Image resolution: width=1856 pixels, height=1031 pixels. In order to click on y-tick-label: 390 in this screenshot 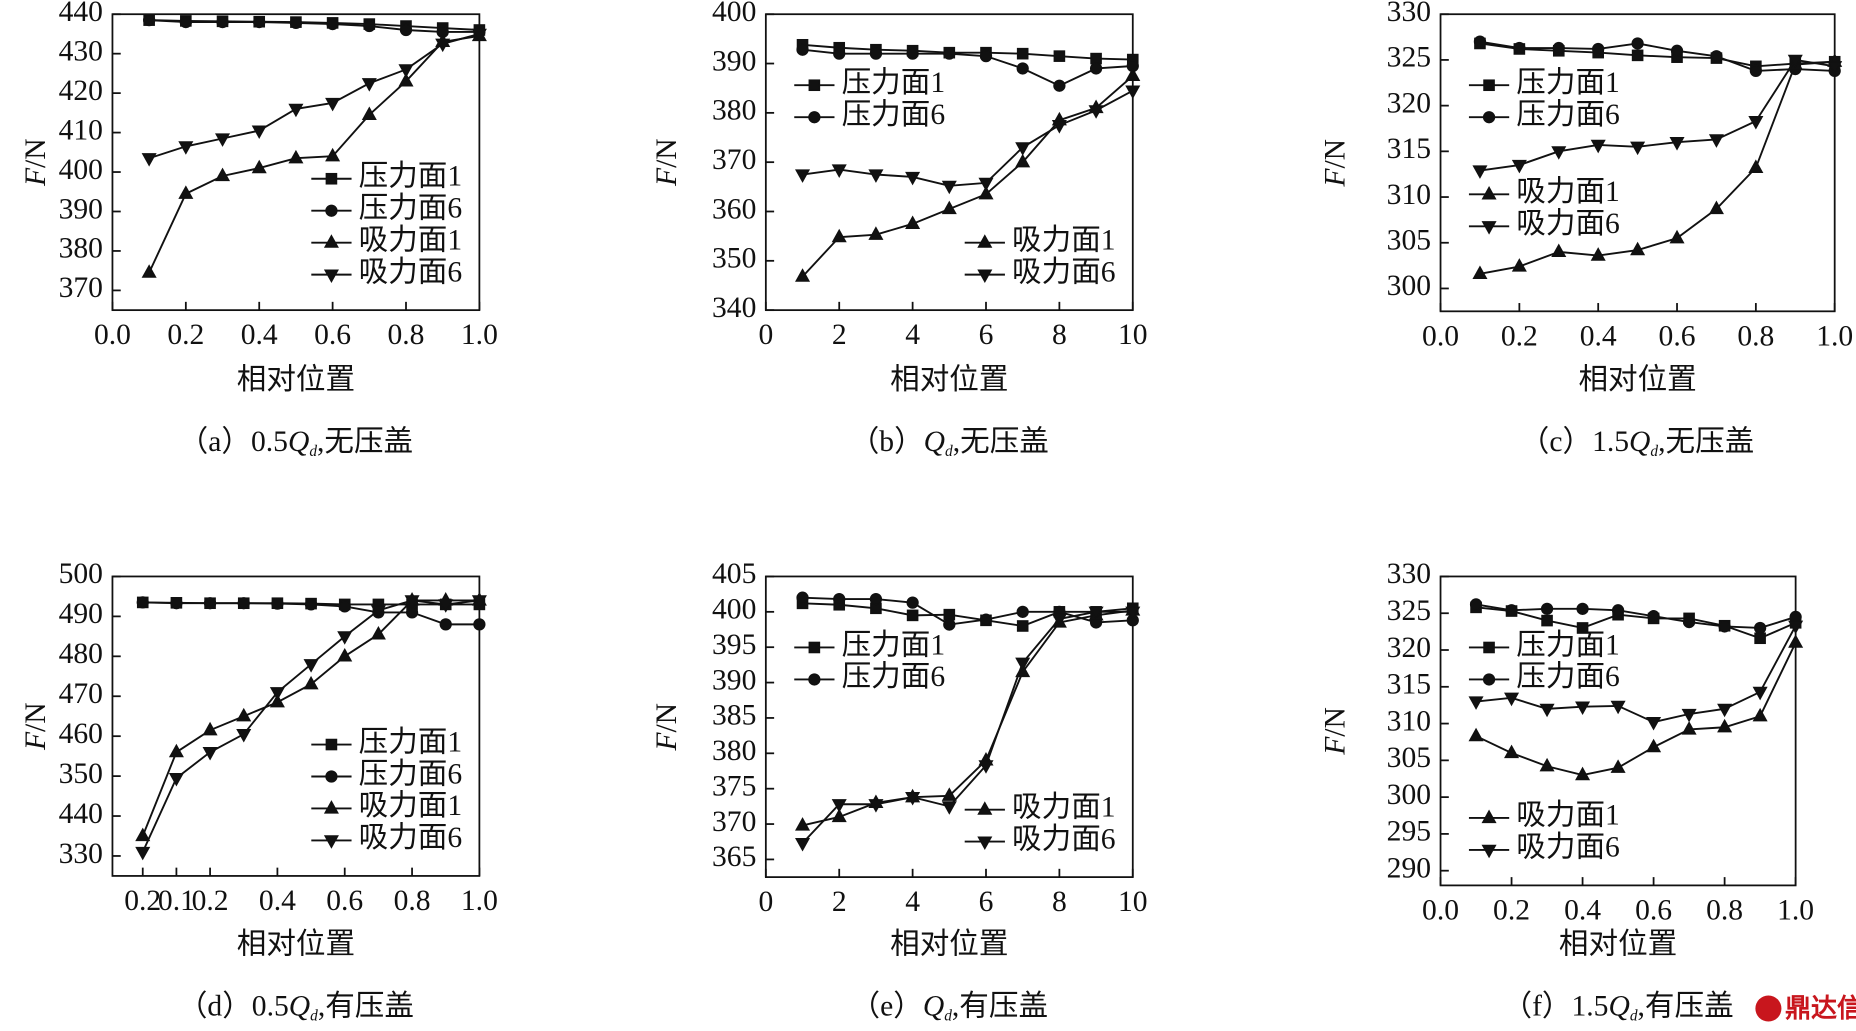, I will do `click(81, 209)`.